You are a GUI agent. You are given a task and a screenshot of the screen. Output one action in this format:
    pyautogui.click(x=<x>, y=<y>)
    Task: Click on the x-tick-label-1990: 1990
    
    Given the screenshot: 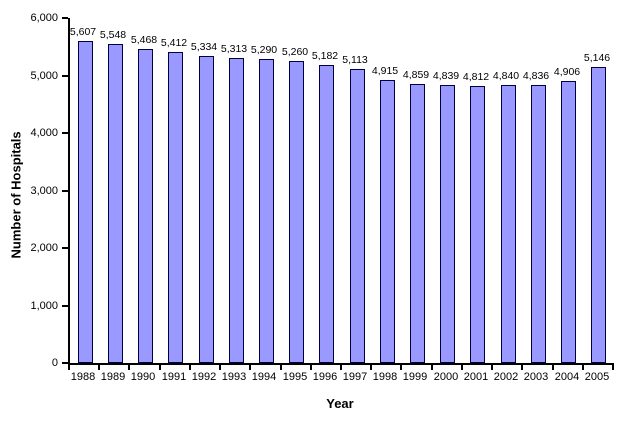 What is the action you would take?
    pyautogui.click(x=143, y=377)
    